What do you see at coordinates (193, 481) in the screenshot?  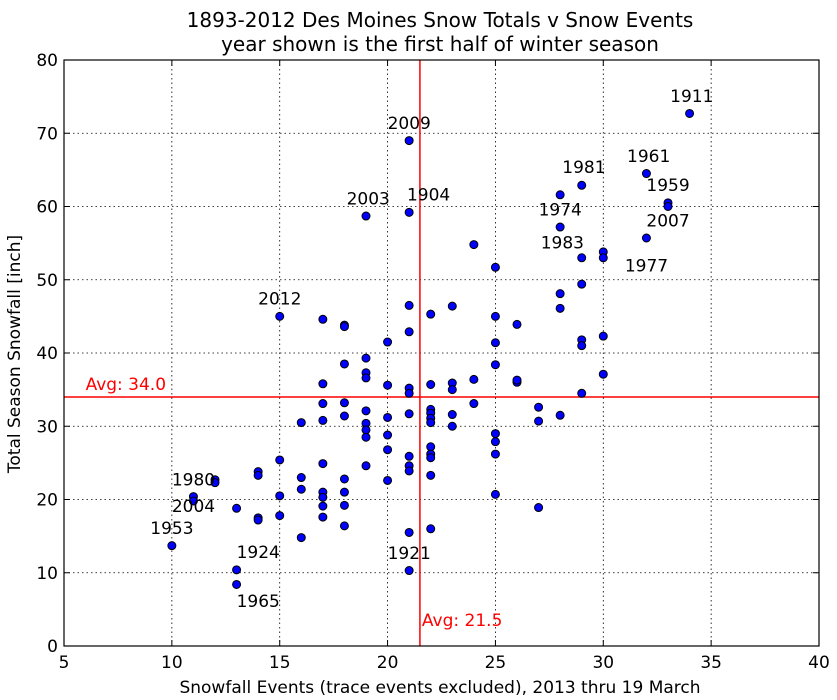 I see `year-annotation: 1980` at bounding box center [193, 481].